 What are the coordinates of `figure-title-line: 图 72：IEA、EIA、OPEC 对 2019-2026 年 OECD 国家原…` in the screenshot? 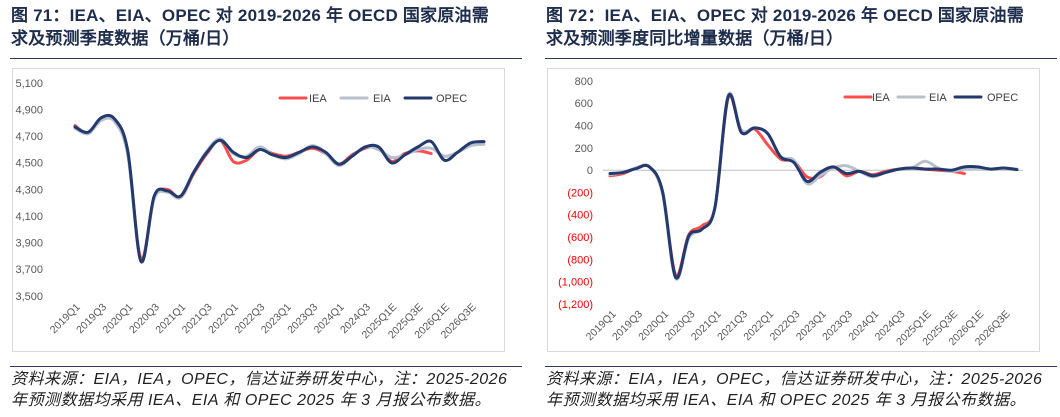 It's located at (785, 15).